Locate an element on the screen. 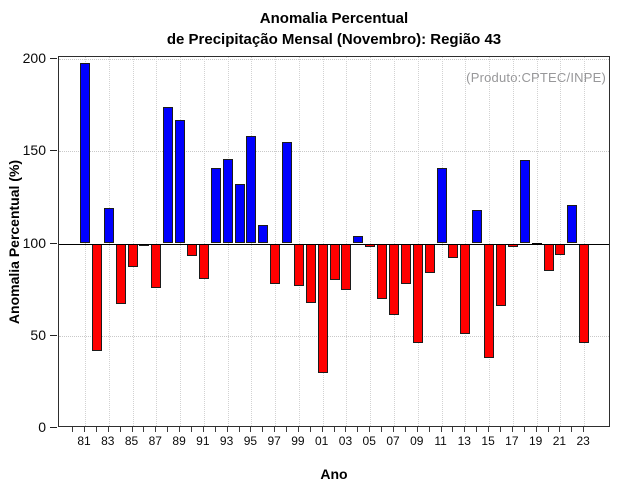 The width and height of the screenshot is (640, 500). x-tick-2004 is located at coordinates (358, 429).